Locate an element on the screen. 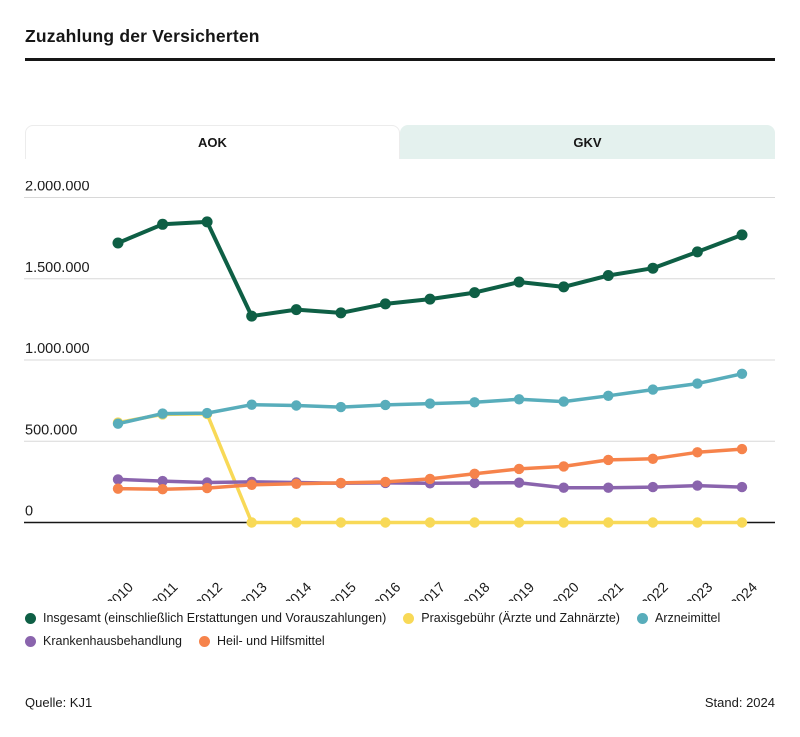  legend-item: Praxisgebühr (Ärzte und Zahnärzte) is located at coordinates (511, 618).